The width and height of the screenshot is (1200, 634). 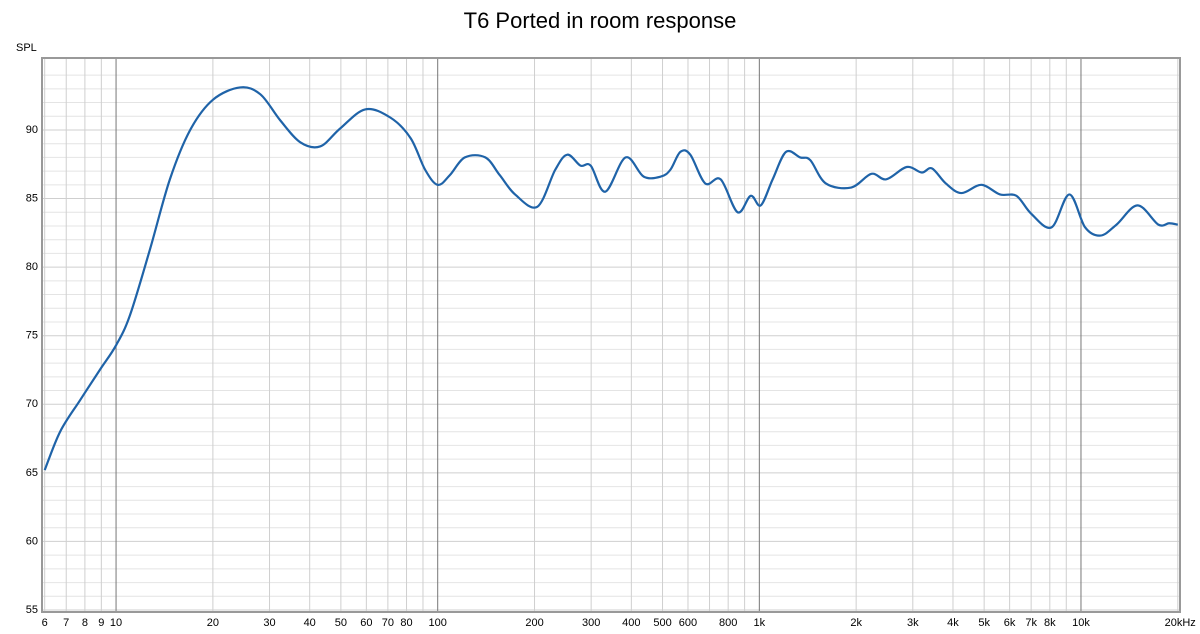 I want to click on x-tick-label: 10, so click(x=116, y=623).